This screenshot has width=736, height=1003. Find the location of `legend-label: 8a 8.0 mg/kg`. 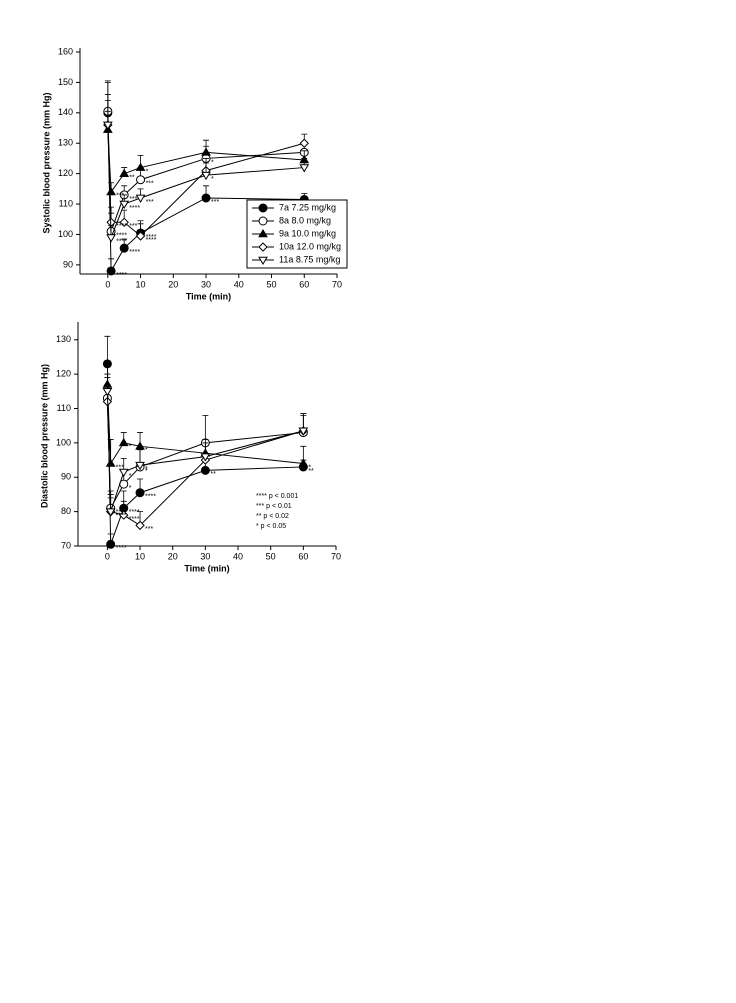

legend-label: 8a 8.0 mg/kg is located at coordinates (305, 220).